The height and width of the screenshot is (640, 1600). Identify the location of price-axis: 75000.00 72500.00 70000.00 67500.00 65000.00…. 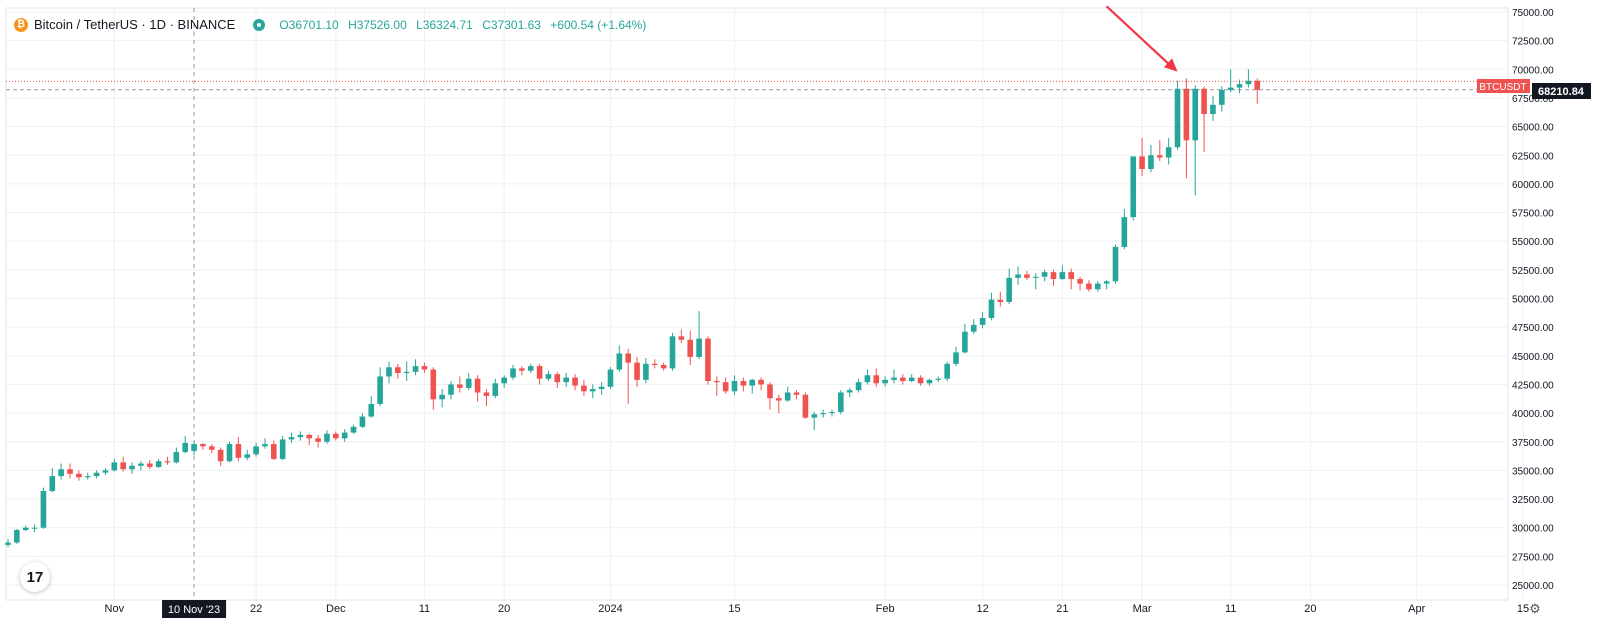
(1533, 300).